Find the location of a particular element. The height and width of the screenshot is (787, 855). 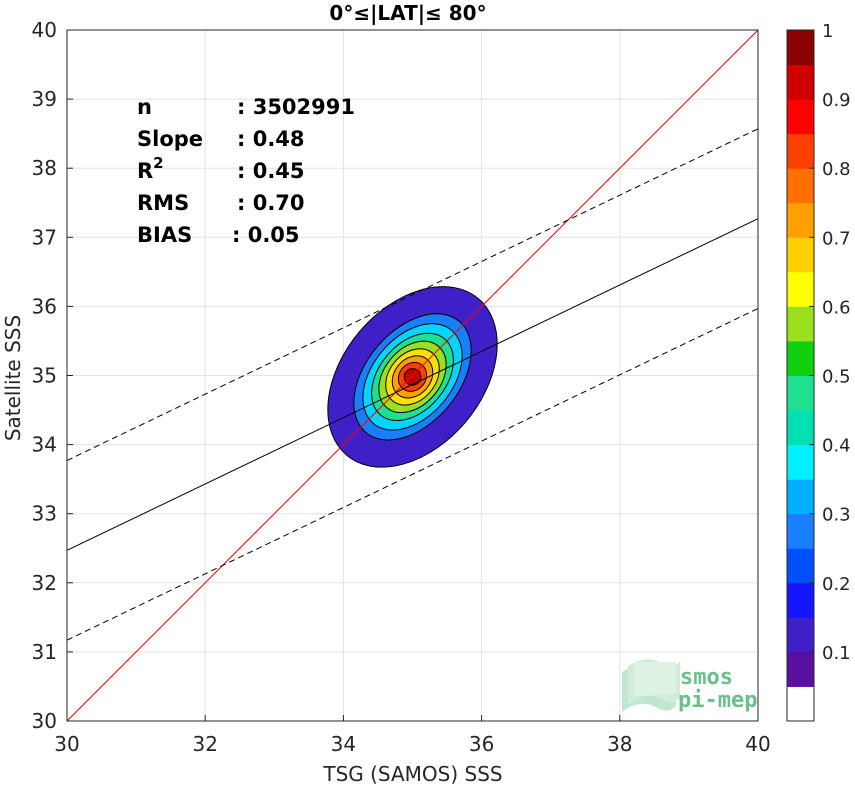

x-tick-label-1: 32 is located at coordinates (204, 744).